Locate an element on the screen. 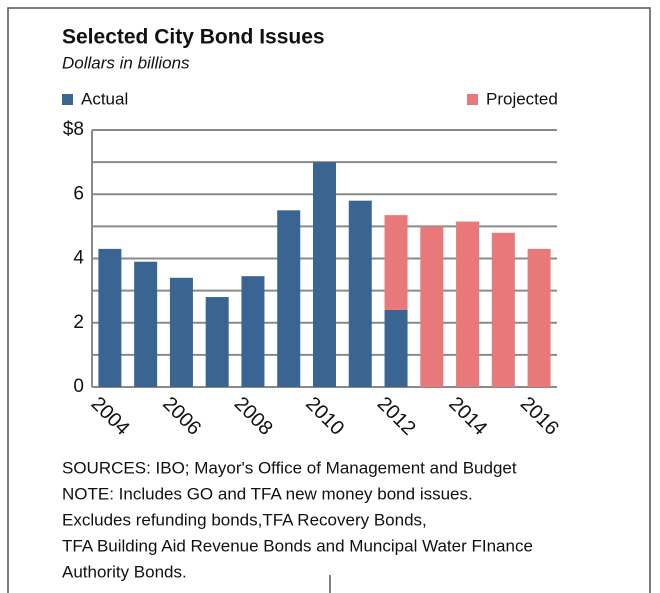  x-tick-label: 2010 is located at coordinates (324, 416).